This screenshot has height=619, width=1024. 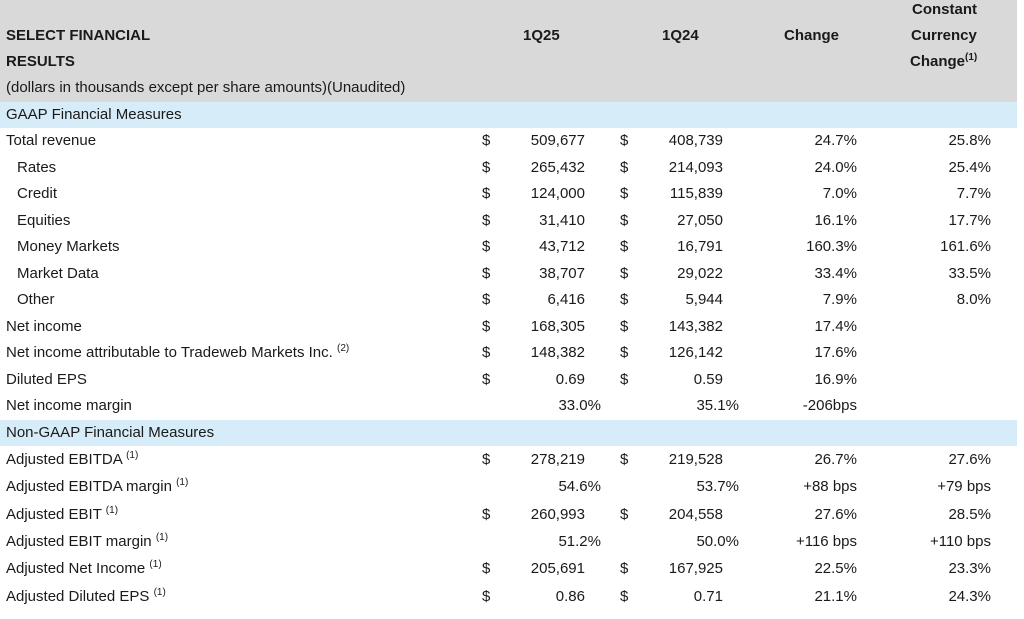 I want to click on value-1q24: 16,791, so click(x=700, y=246).